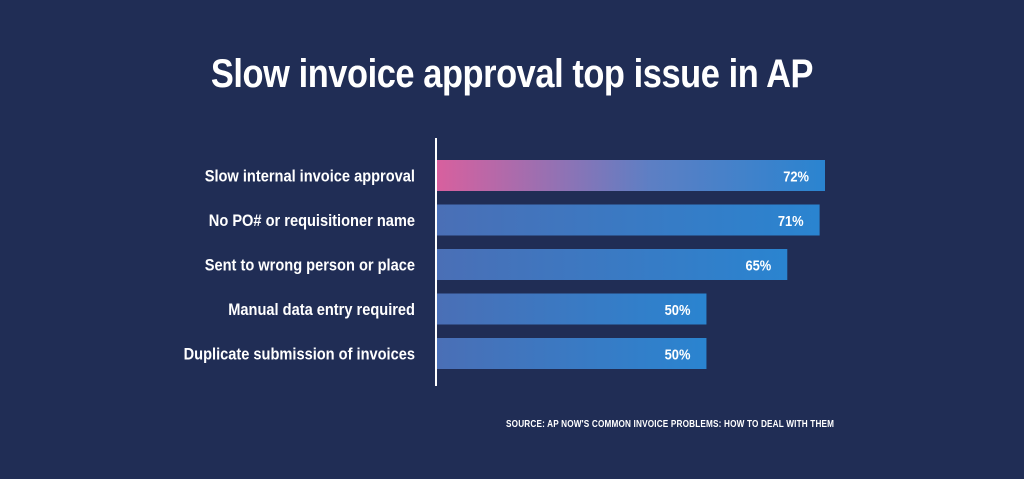 This screenshot has height=479, width=1024. I want to click on category-label-3: Sent to wrong person or place, so click(310, 266).